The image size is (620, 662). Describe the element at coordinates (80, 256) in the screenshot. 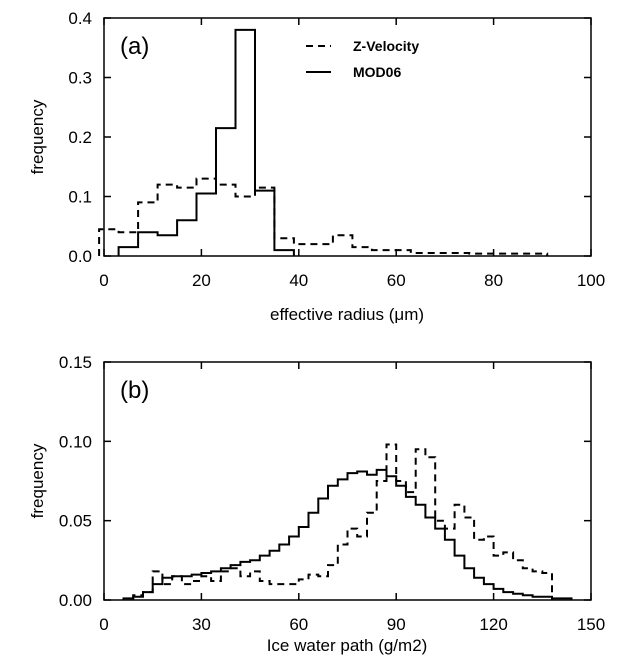

I see `y-tick-label-a: 0.0` at that location.